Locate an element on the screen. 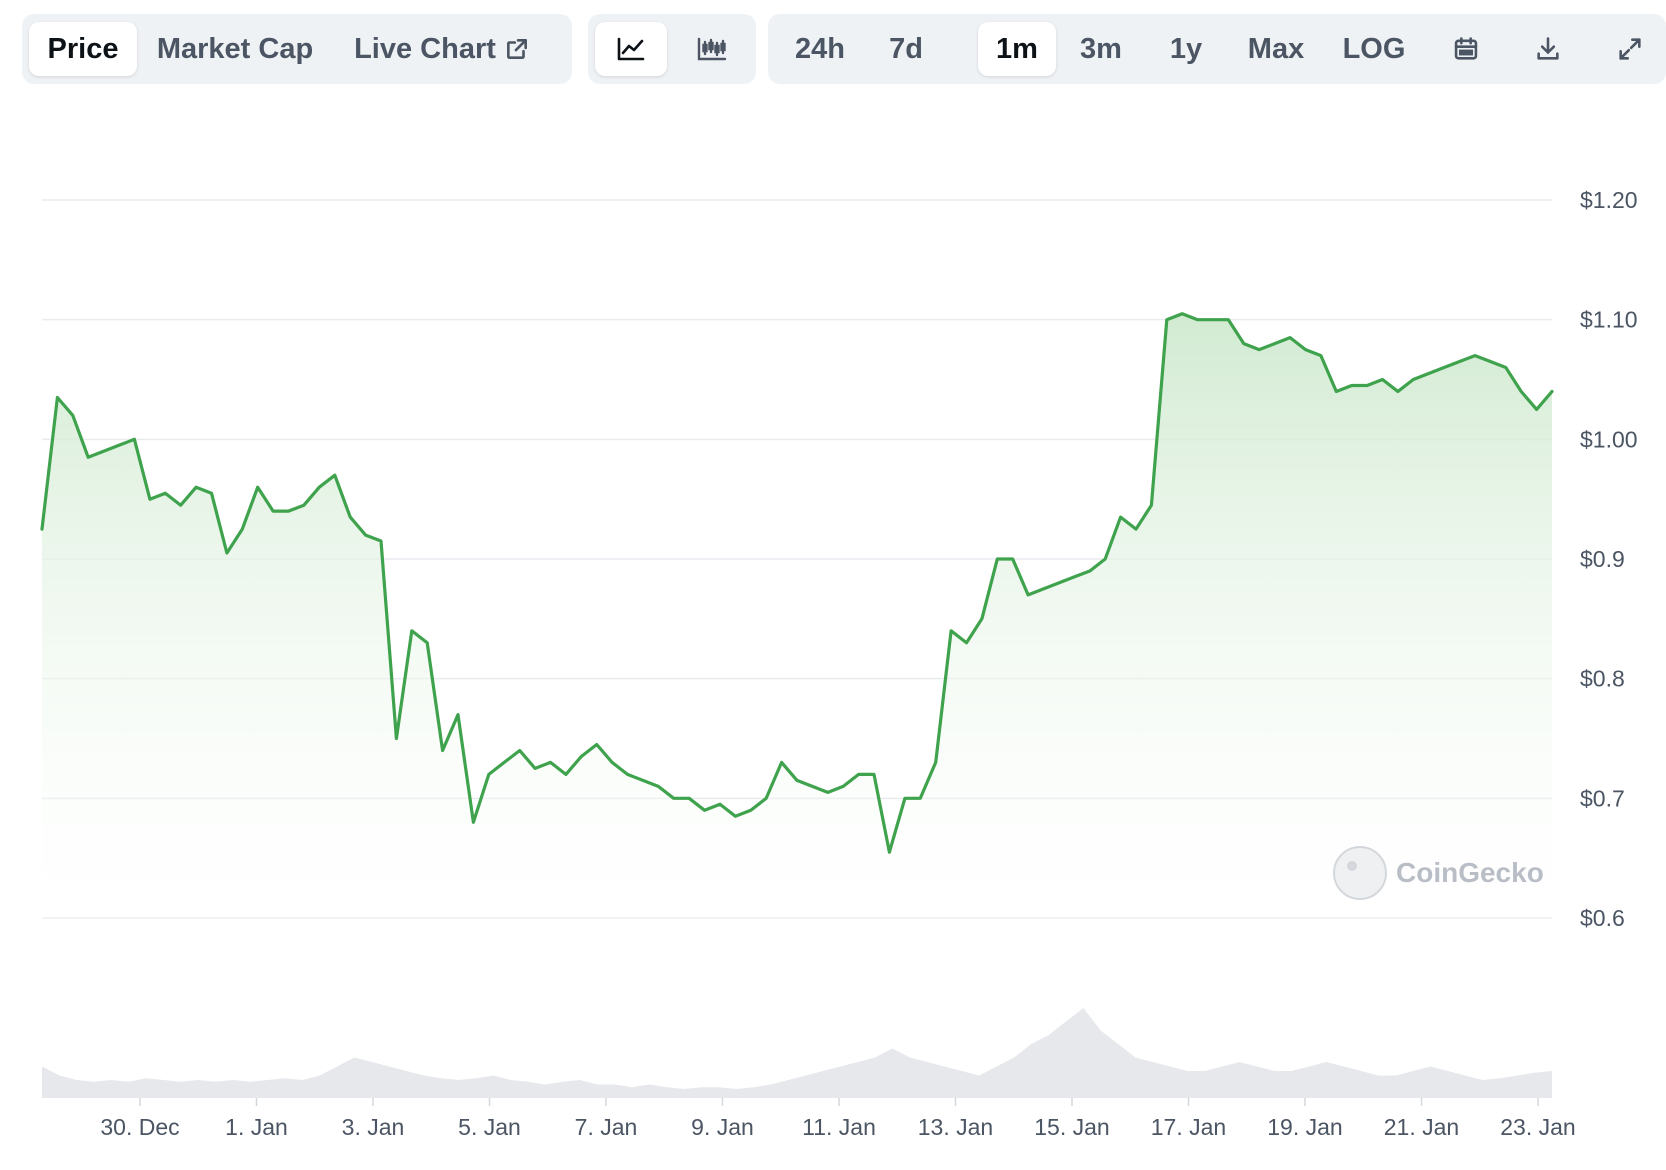 The width and height of the screenshot is (1666, 1170). volume-area is located at coordinates (797, 1053).